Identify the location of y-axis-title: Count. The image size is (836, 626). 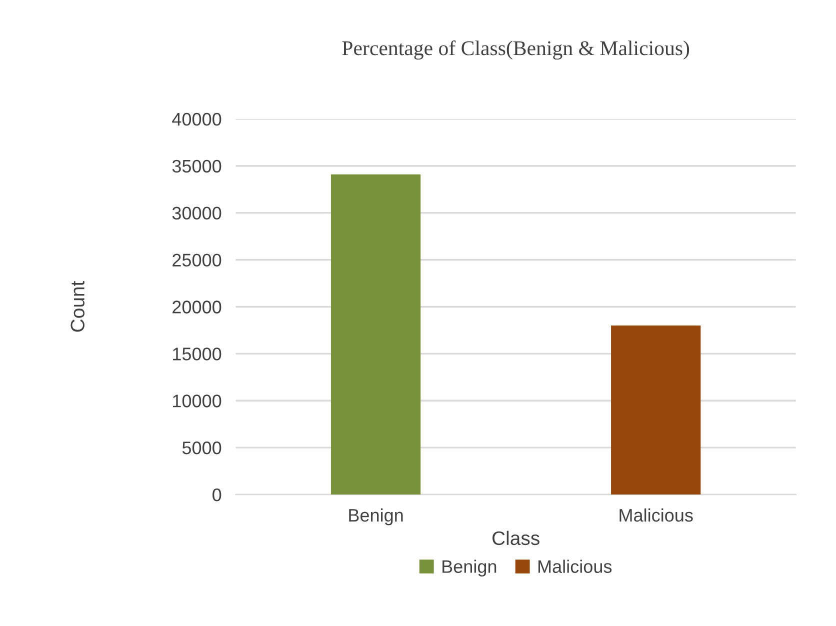
(77, 306).